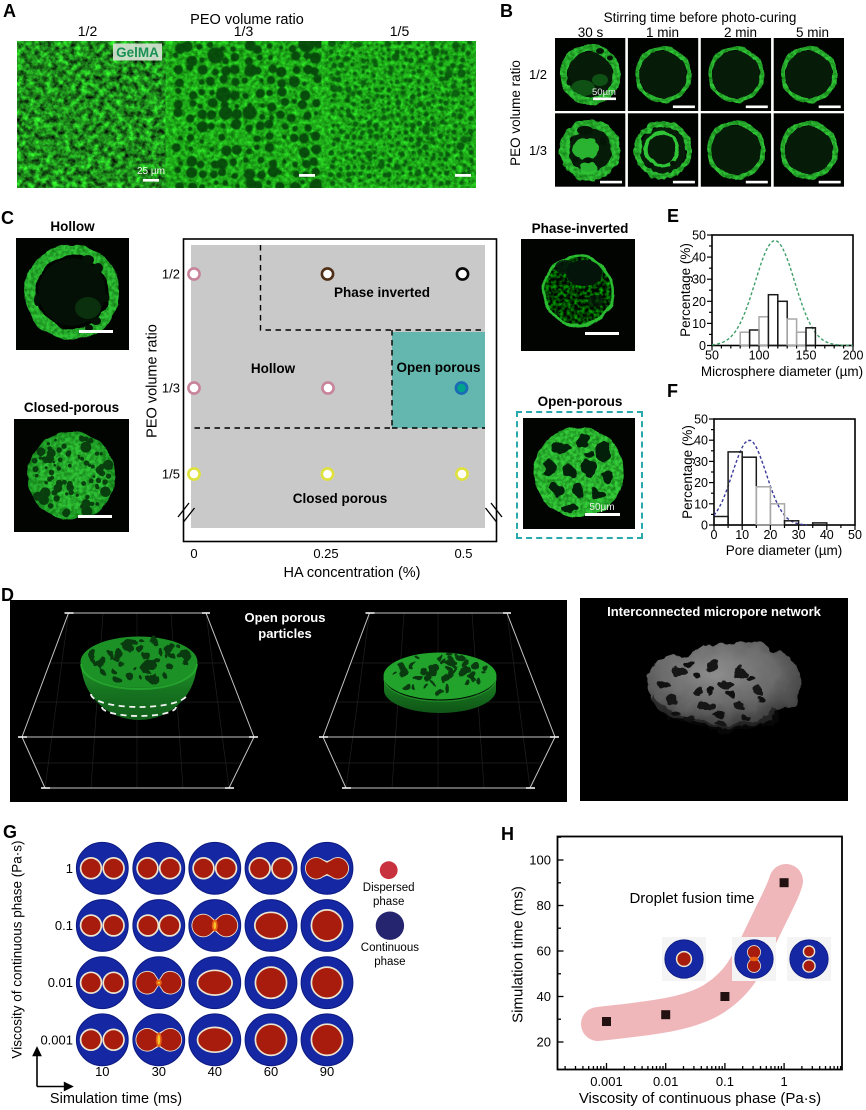  Describe the element at coordinates (782, 371) in the screenshot. I see `svg-text: Microsphere diameter (µm)` at that location.